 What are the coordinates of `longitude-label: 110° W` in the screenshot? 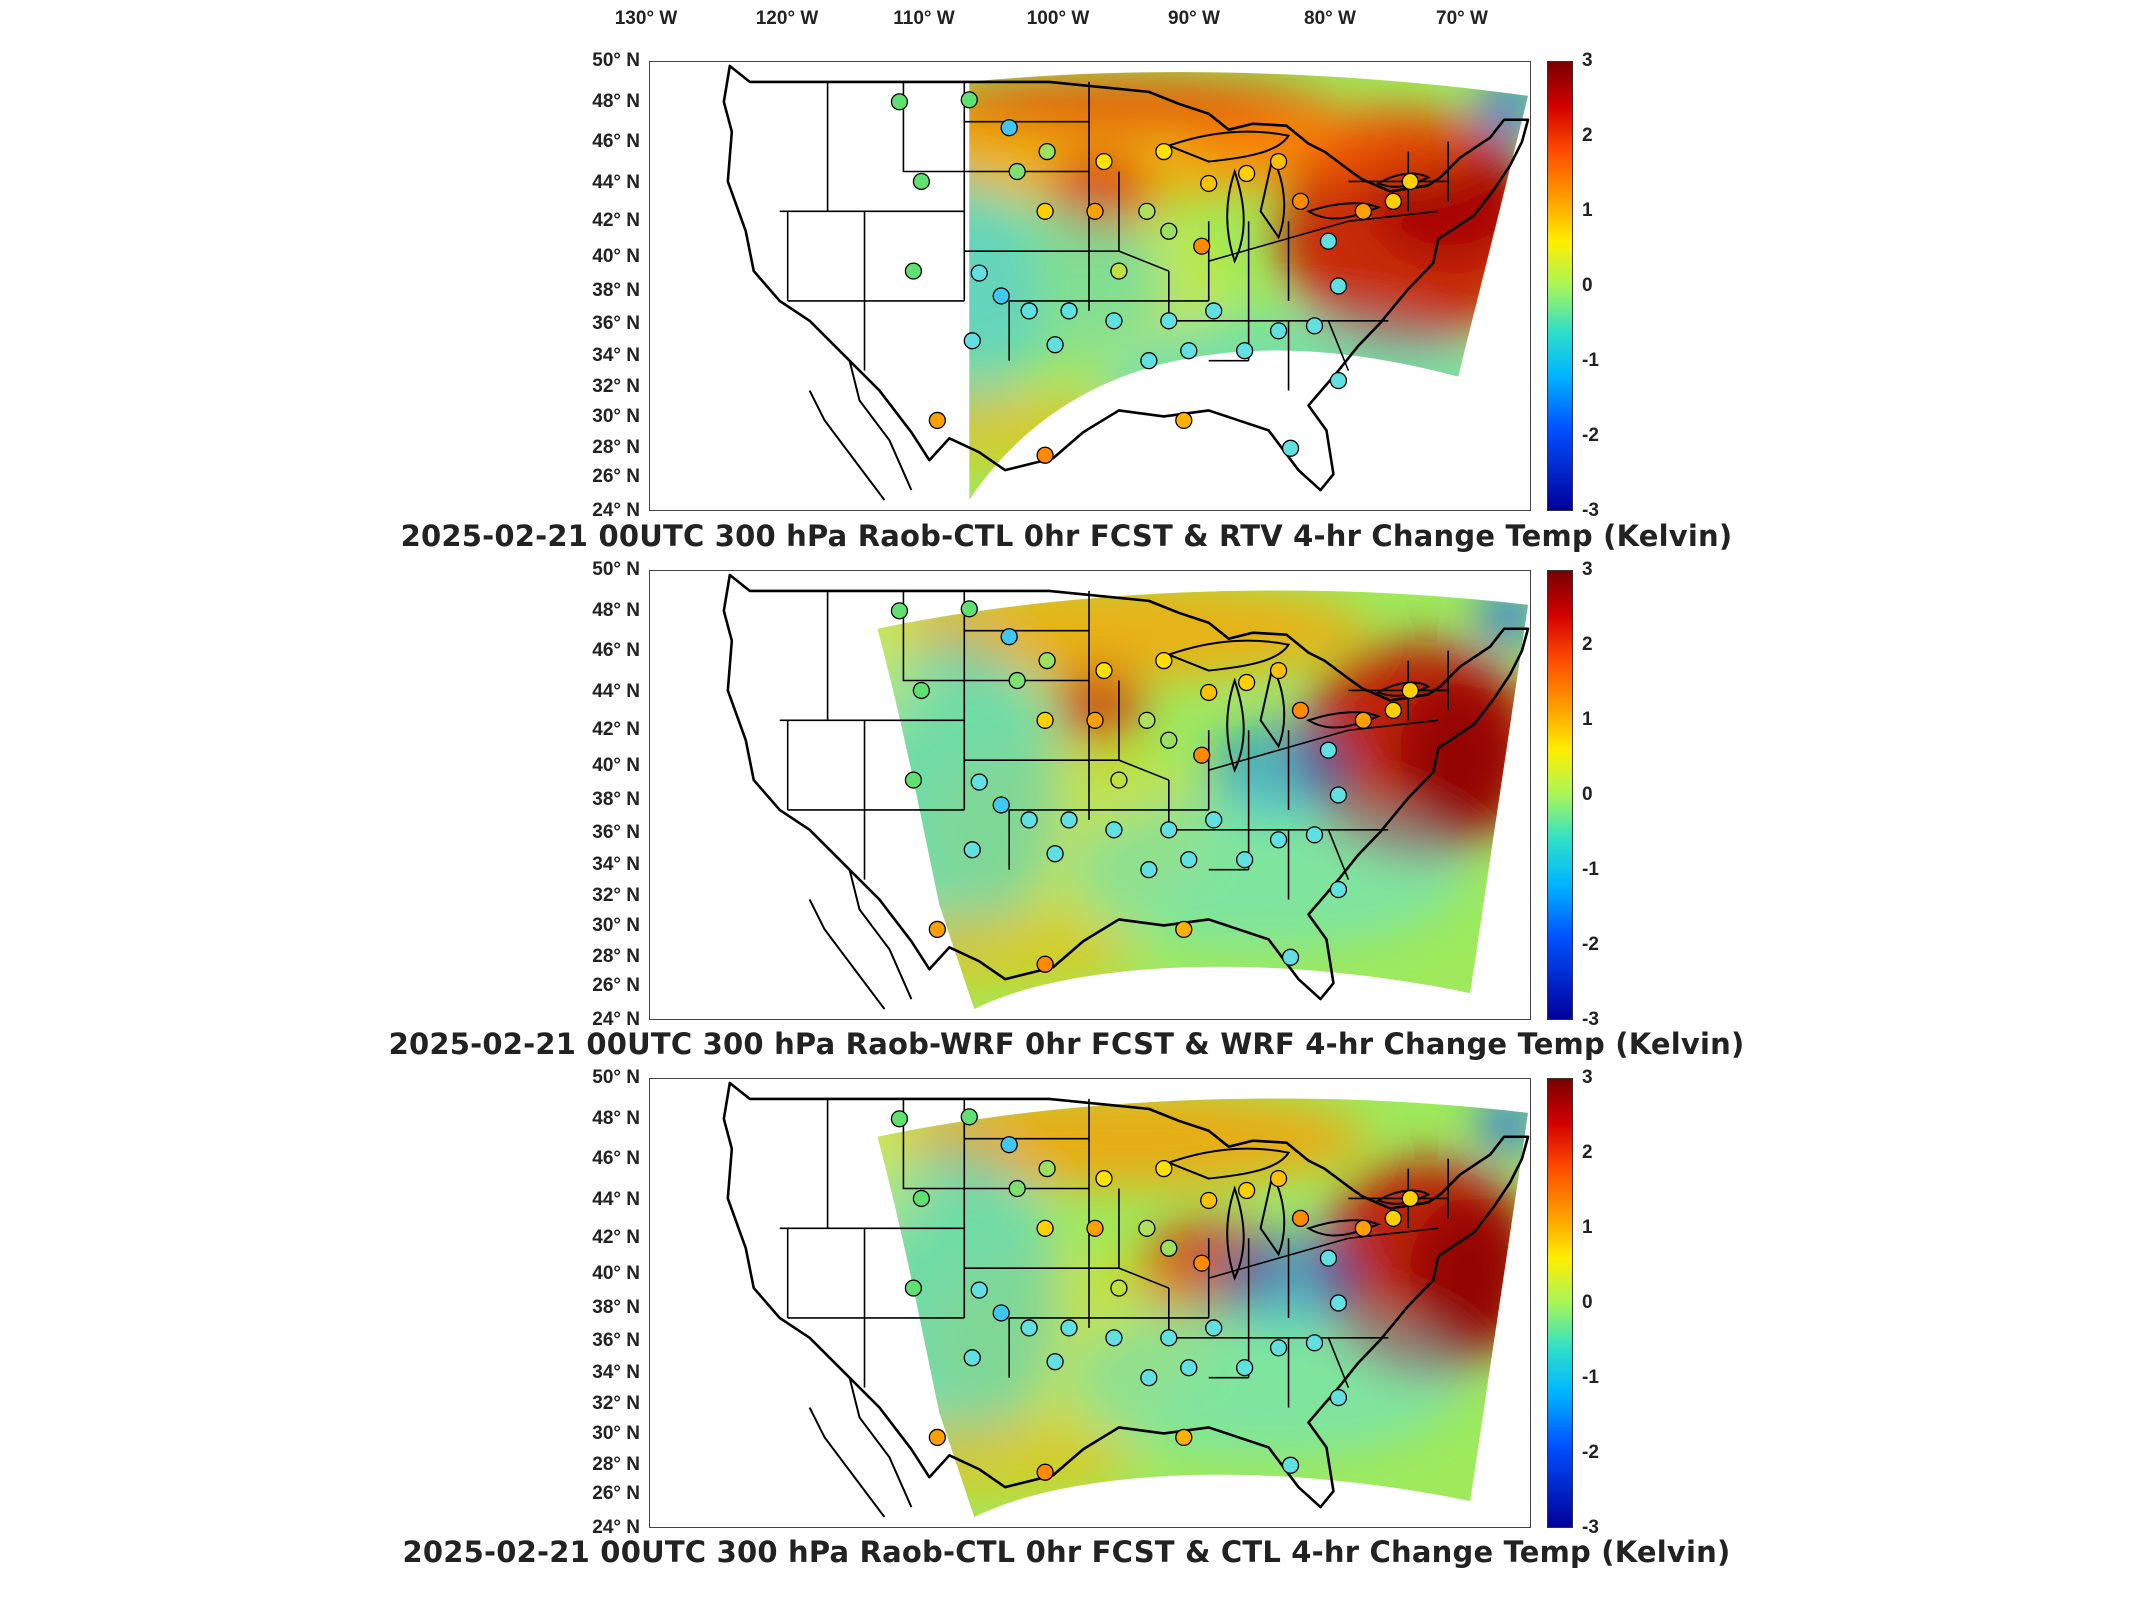 It's located at (924, 18).